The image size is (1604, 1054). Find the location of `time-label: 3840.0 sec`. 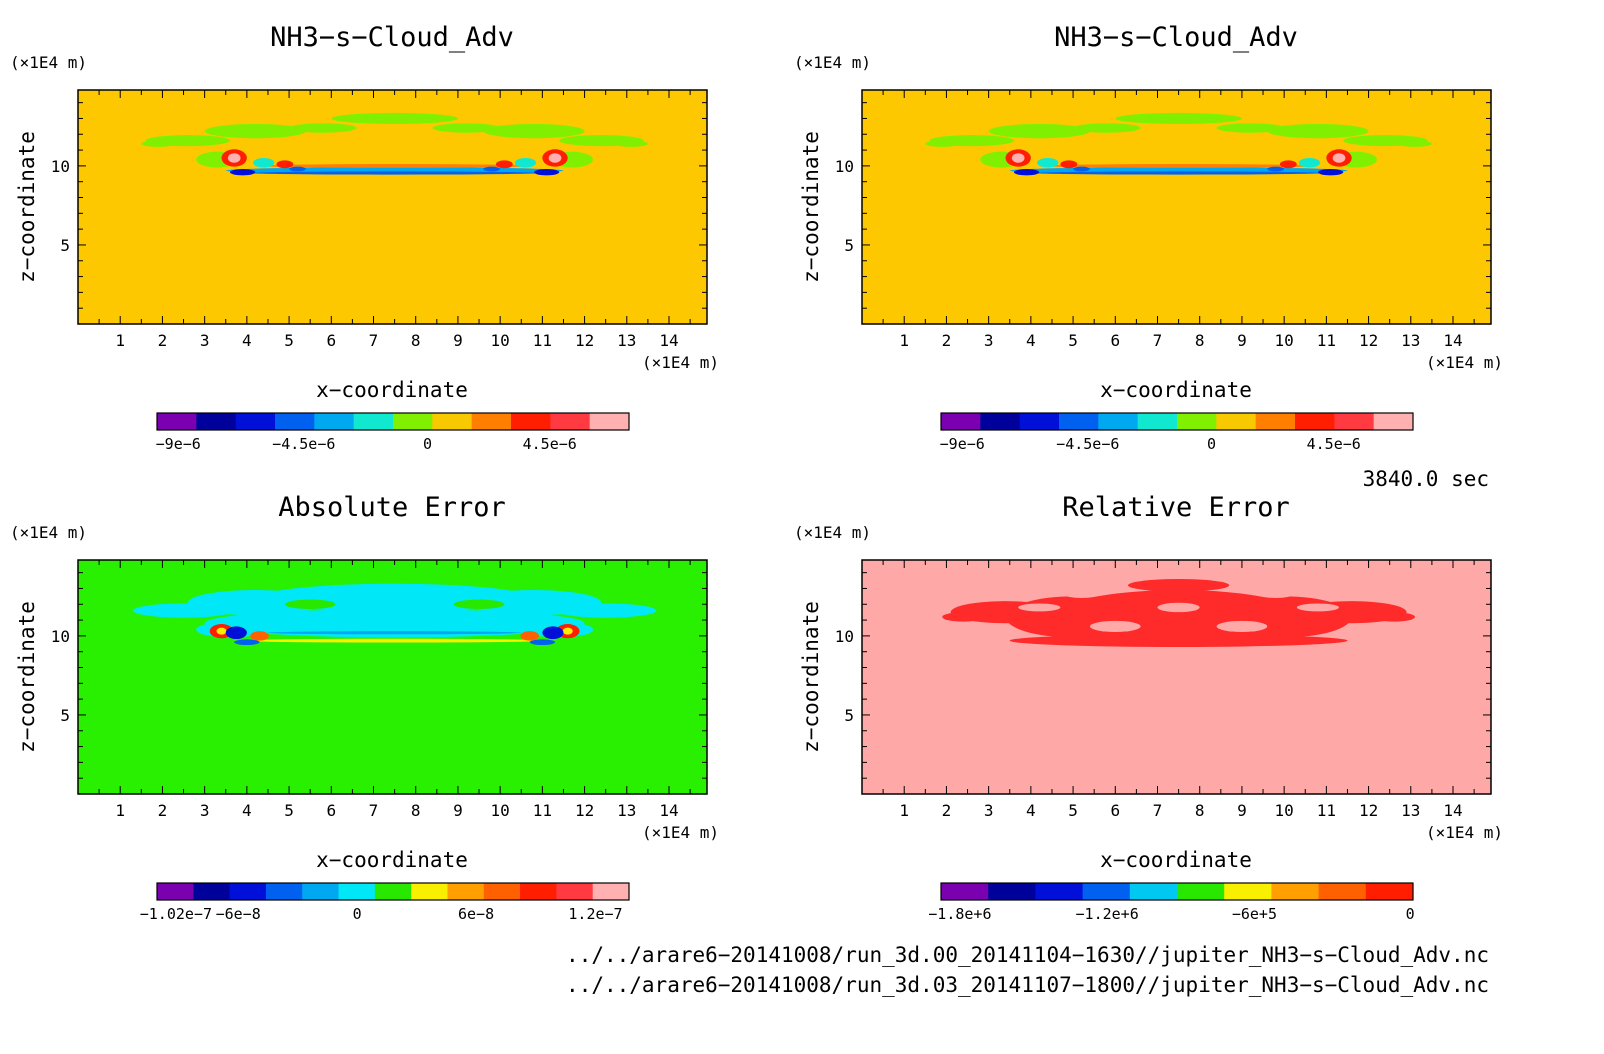

time-label: 3840.0 sec is located at coordinates (1426, 479).